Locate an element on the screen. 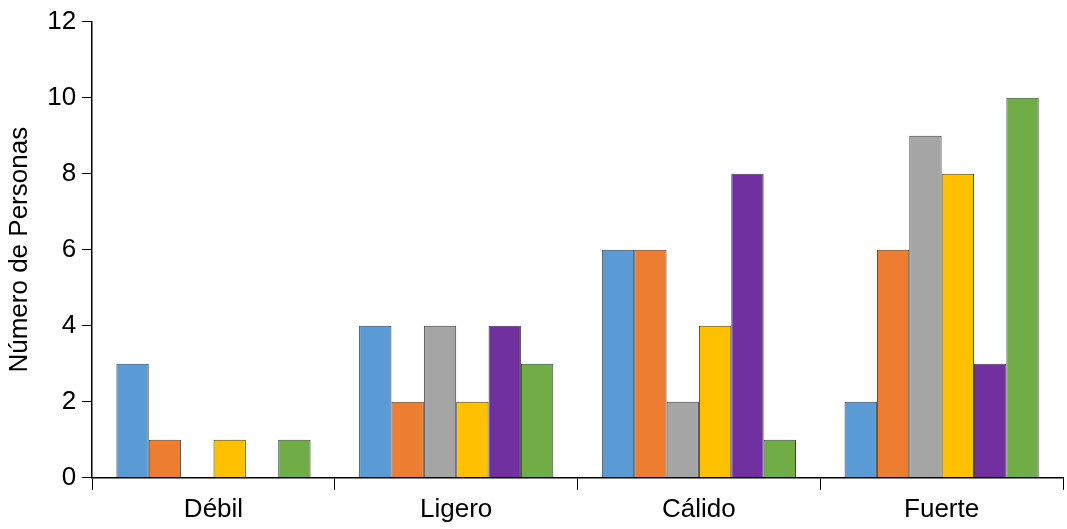 This screenshot has height=529, width=1067. y-tick-label: 10 is located at coordinates (62, 95).